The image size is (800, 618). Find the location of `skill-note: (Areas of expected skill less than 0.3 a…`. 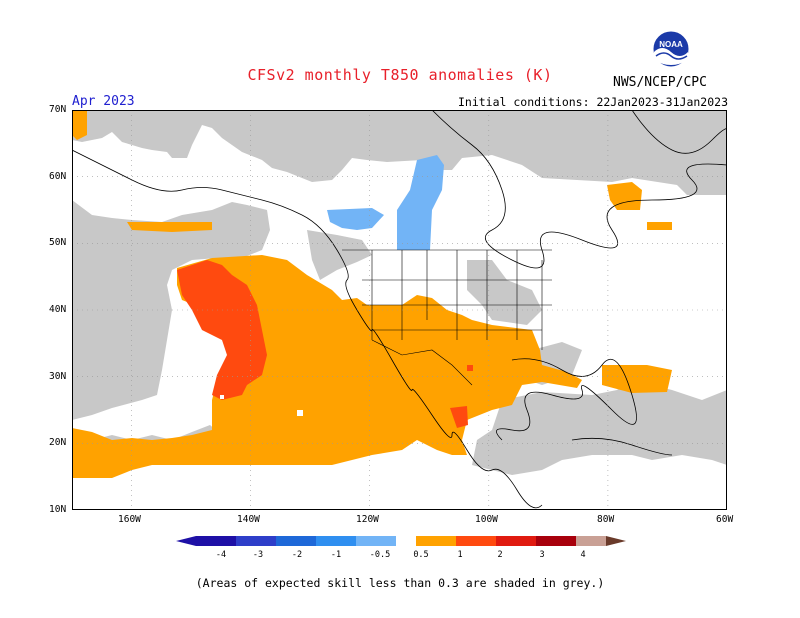

skill-note: (Areas of expected skill less than 0.3 a… is located at coordinates (400, 583).